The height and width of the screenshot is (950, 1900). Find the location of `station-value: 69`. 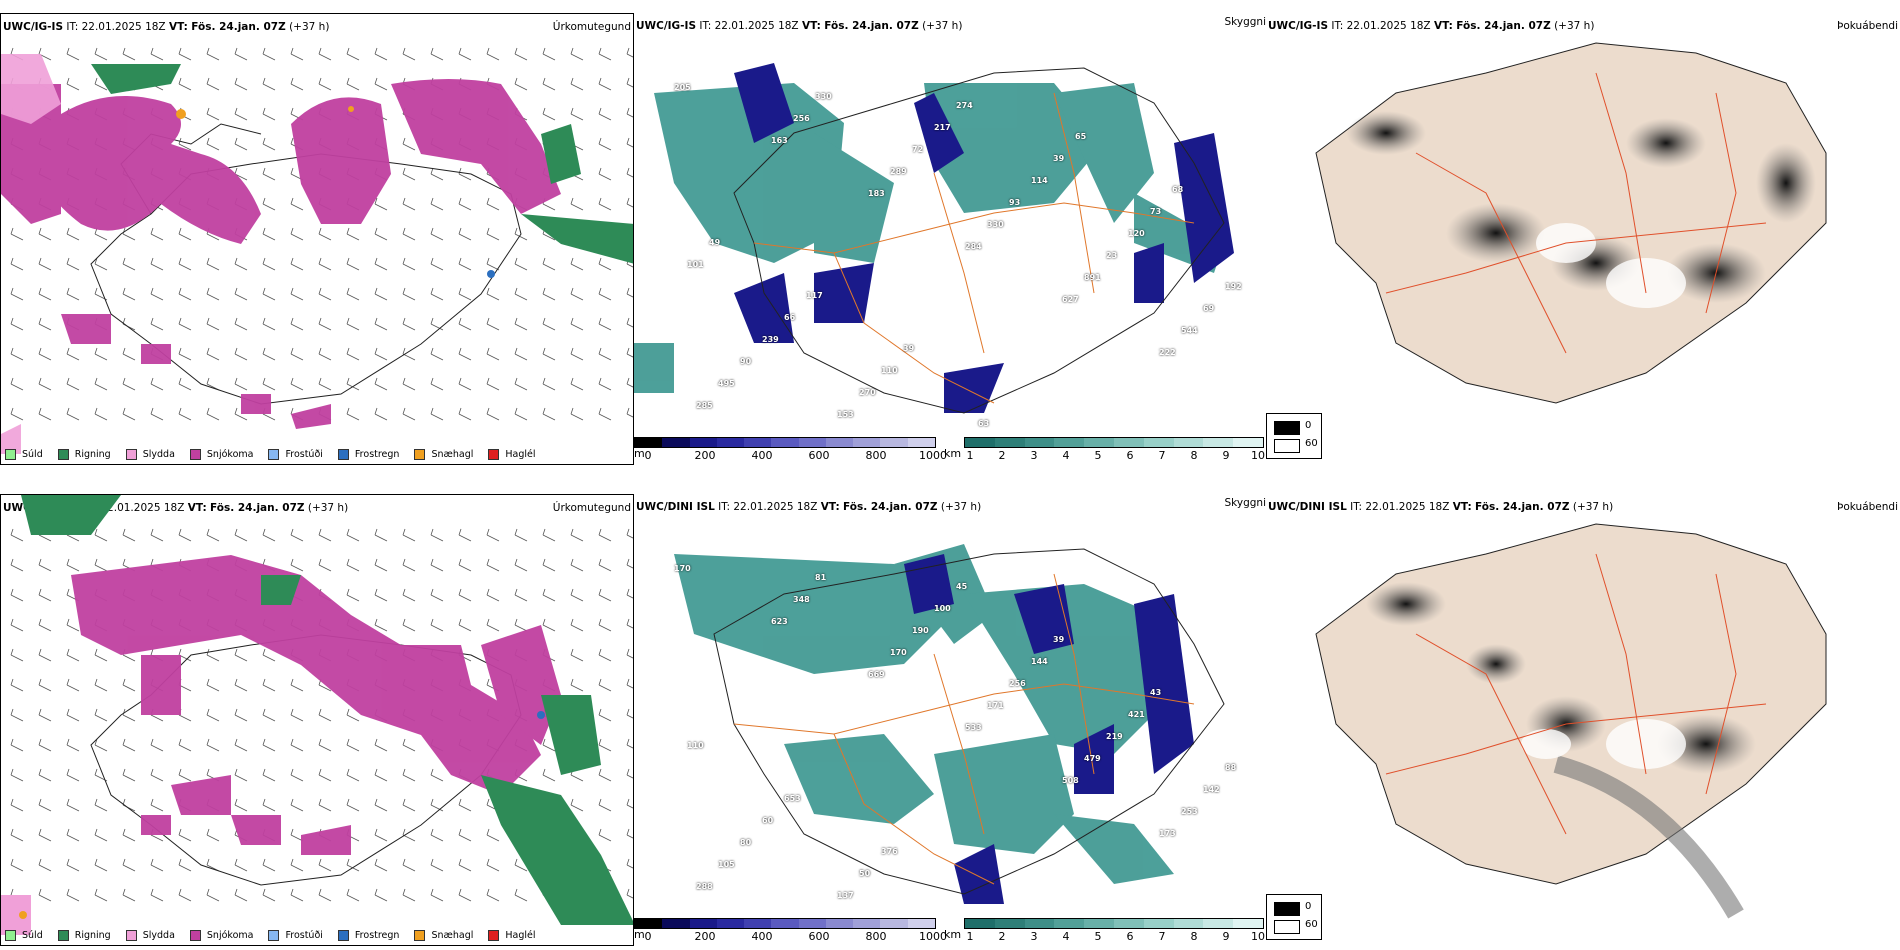

station-value: 69 is located at coordinates (1209, 308).